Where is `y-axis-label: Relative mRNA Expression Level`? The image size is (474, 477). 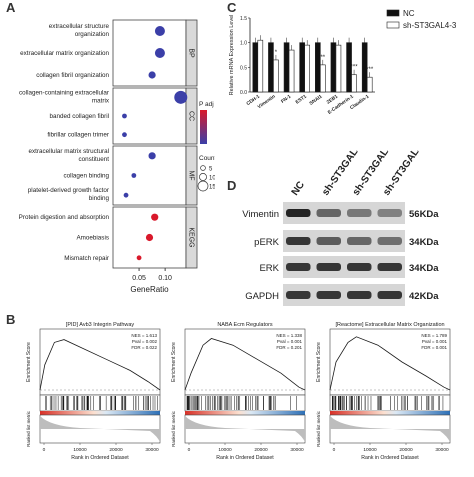 y-axis-label: Relative mRNA Expression Level is located at coordinates (232, 55).